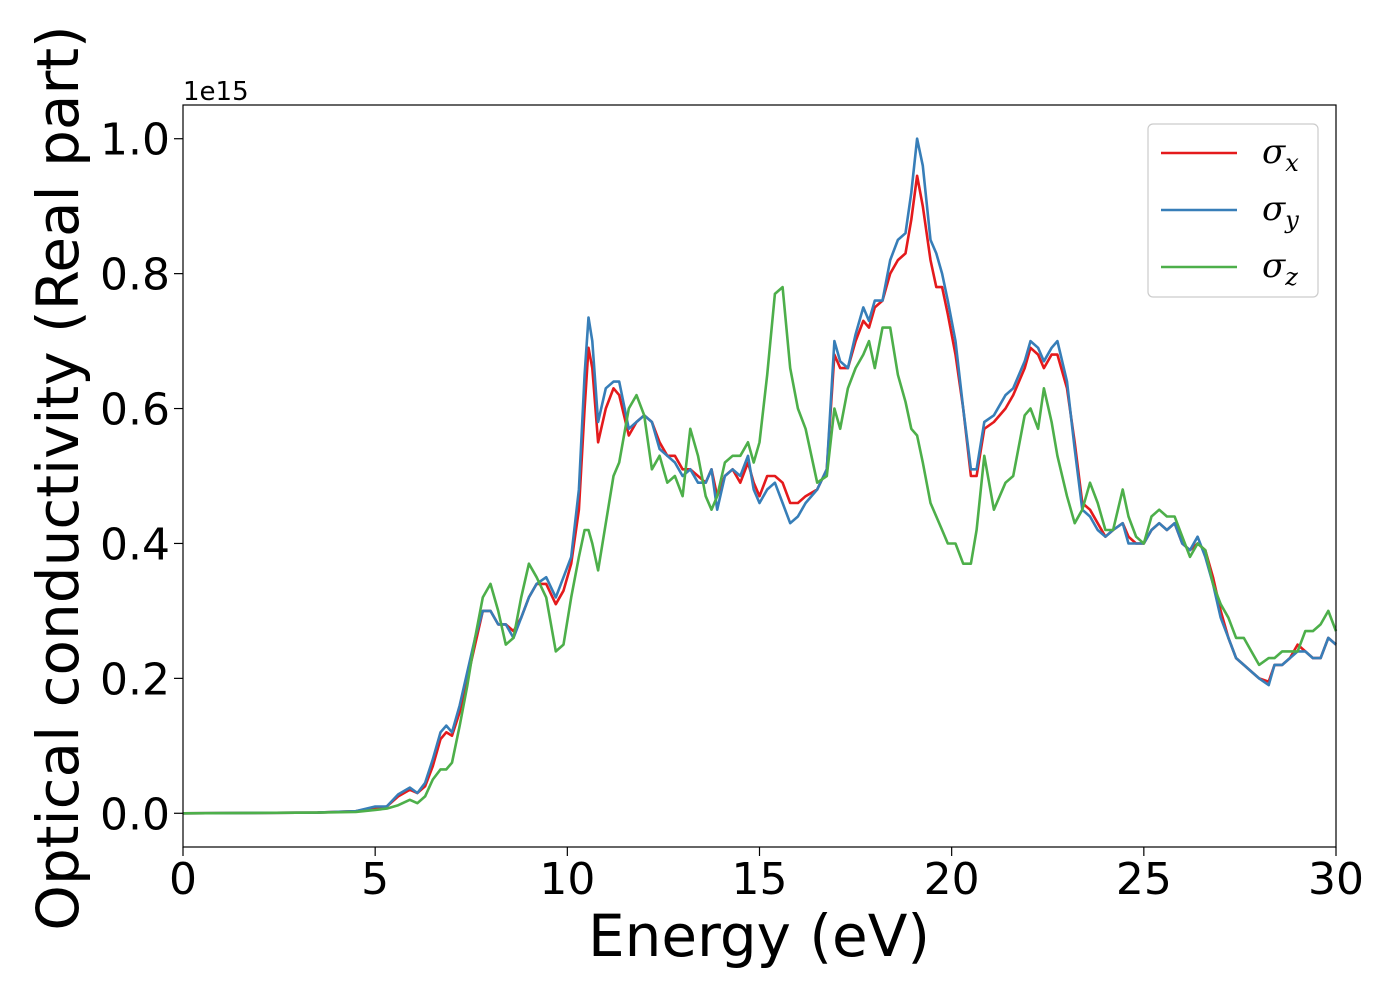 This screenshot has height=1000, width=1400. What do you see at coordinates (183, 879) in the screenshot?
I see `x-tick-label: 0` at bounding box center [183, 879].